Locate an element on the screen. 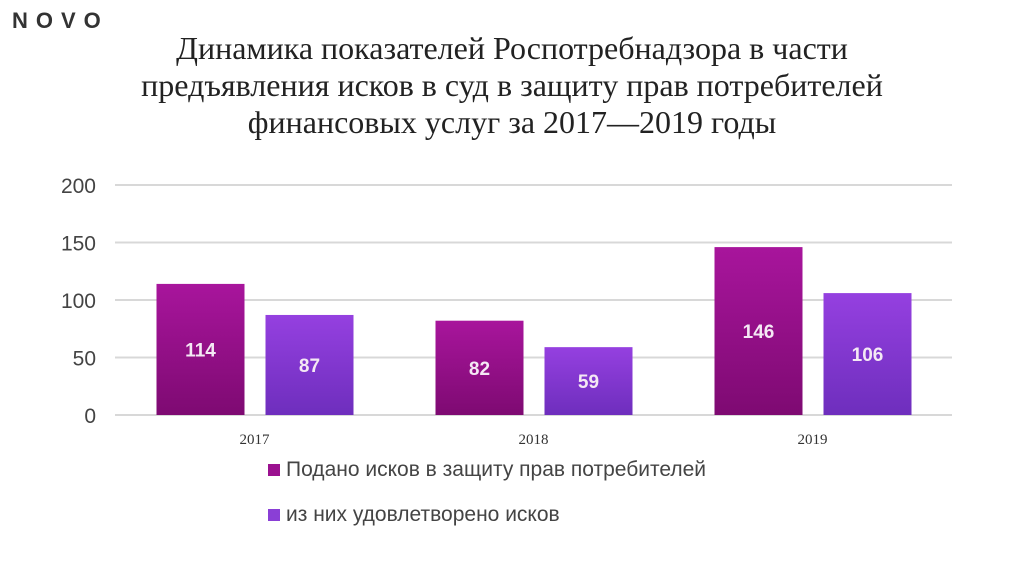 This screenshot has width=1024, height=574. data-label: 114 is located at coordinates (200, 350).